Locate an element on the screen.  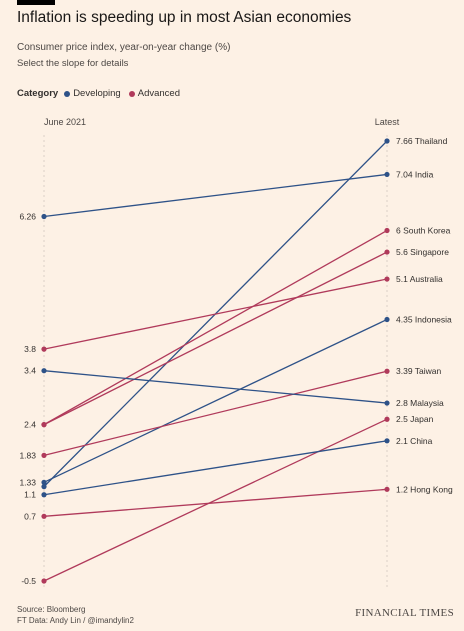
start-label-2-4: 2.4 is located at coordinates (30, 425).